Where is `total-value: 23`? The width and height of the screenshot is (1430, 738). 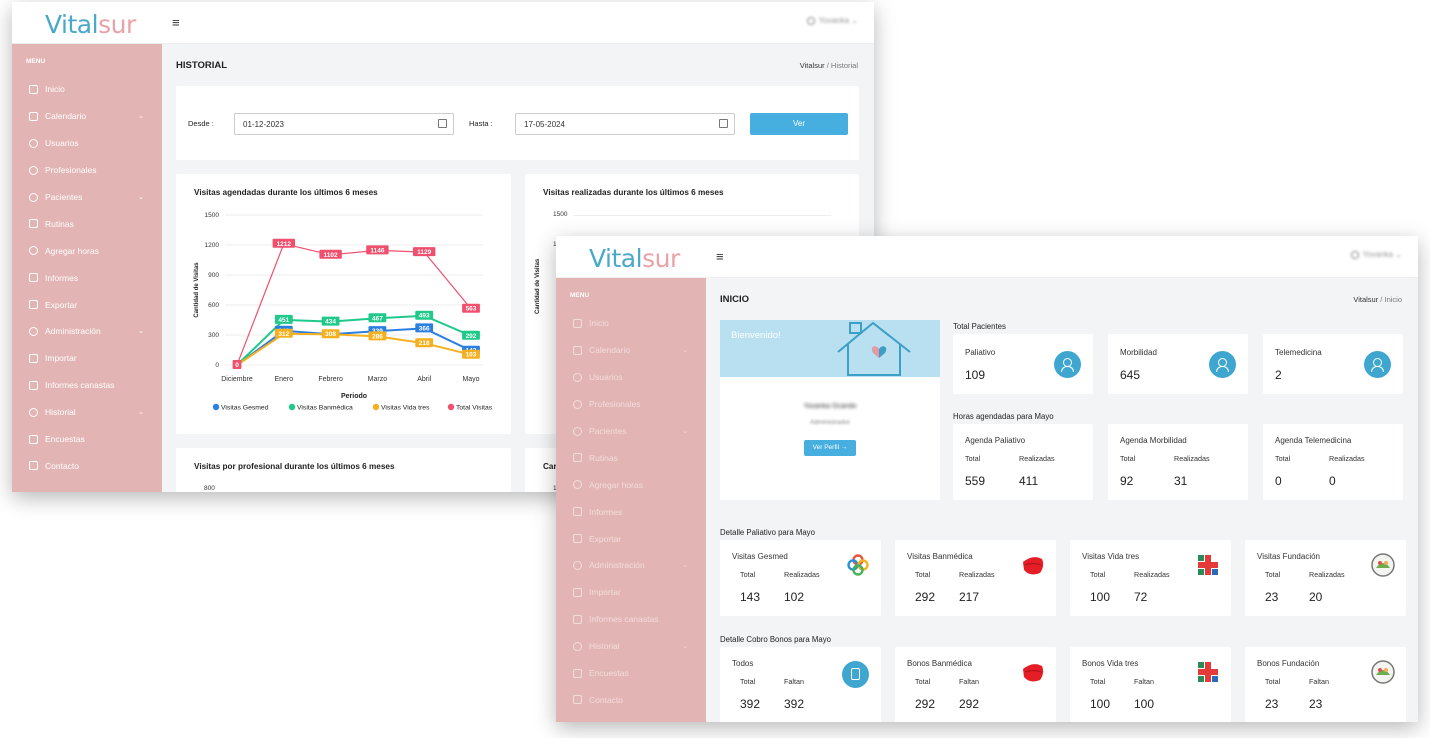
total-value: 23 is located at coordinates (1272, 704).